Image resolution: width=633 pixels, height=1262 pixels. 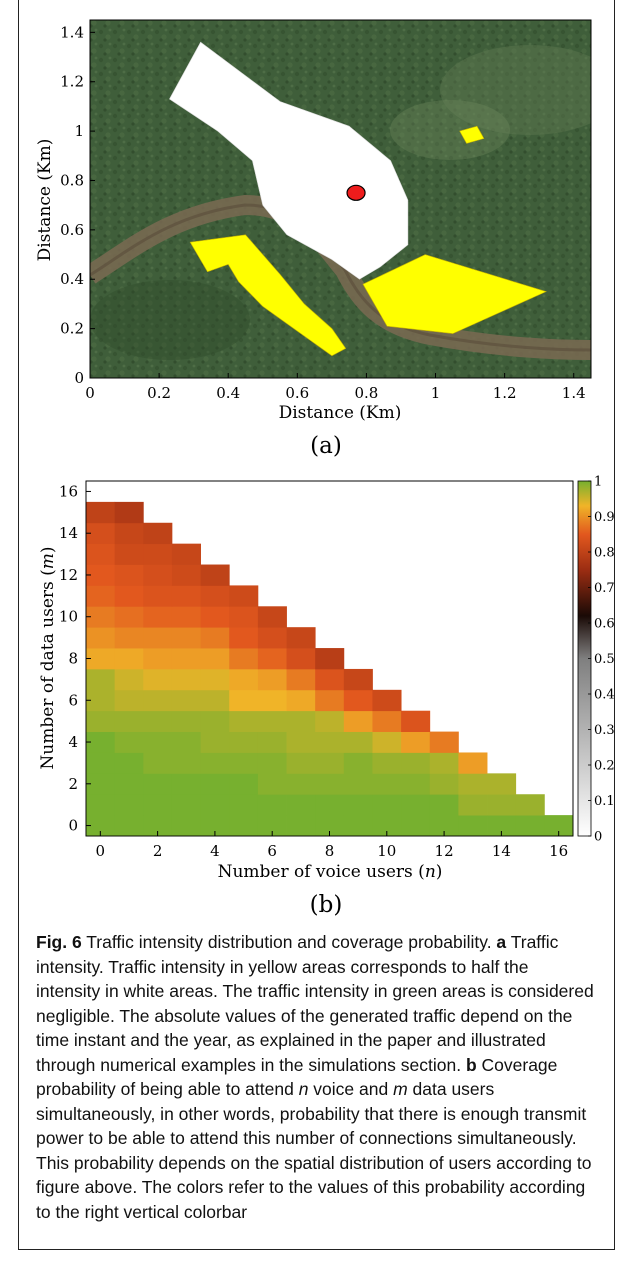 I want to click on heatmap-ytick-label: 6, so click(x=73, y=700).